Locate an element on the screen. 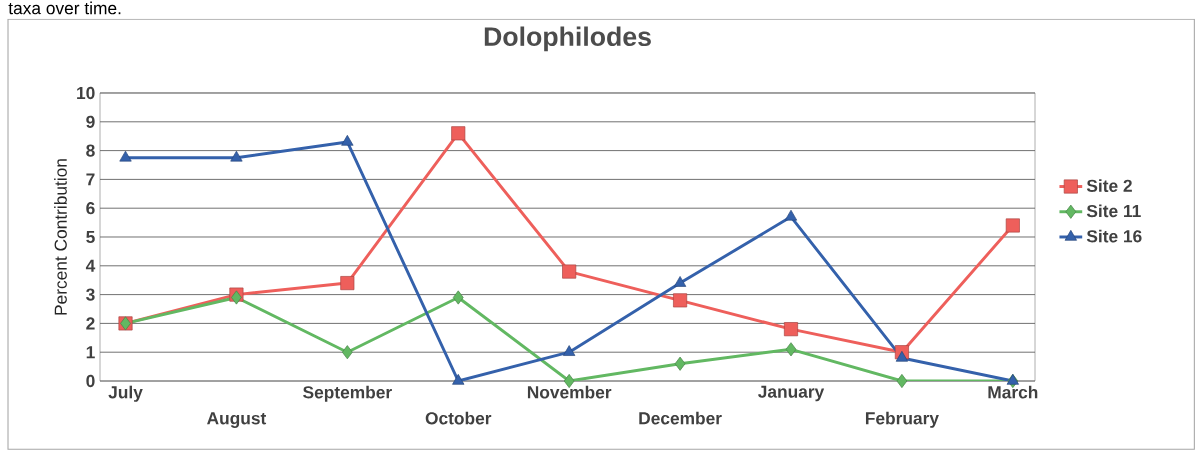  x-tick-label: October is located at coordinates (458, 418).